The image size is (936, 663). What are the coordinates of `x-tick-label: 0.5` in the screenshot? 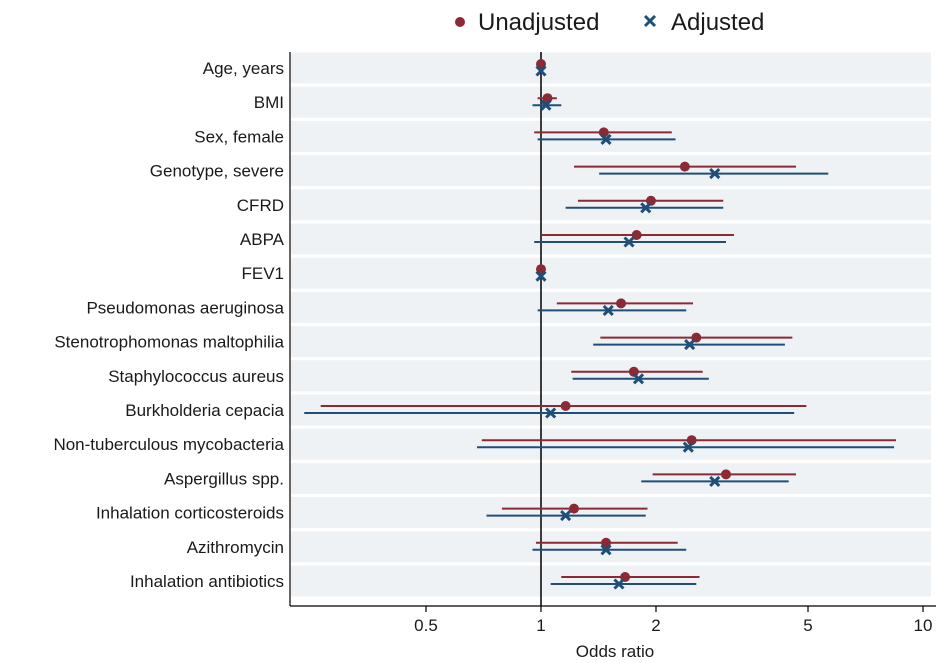 It's located at (426, 625).